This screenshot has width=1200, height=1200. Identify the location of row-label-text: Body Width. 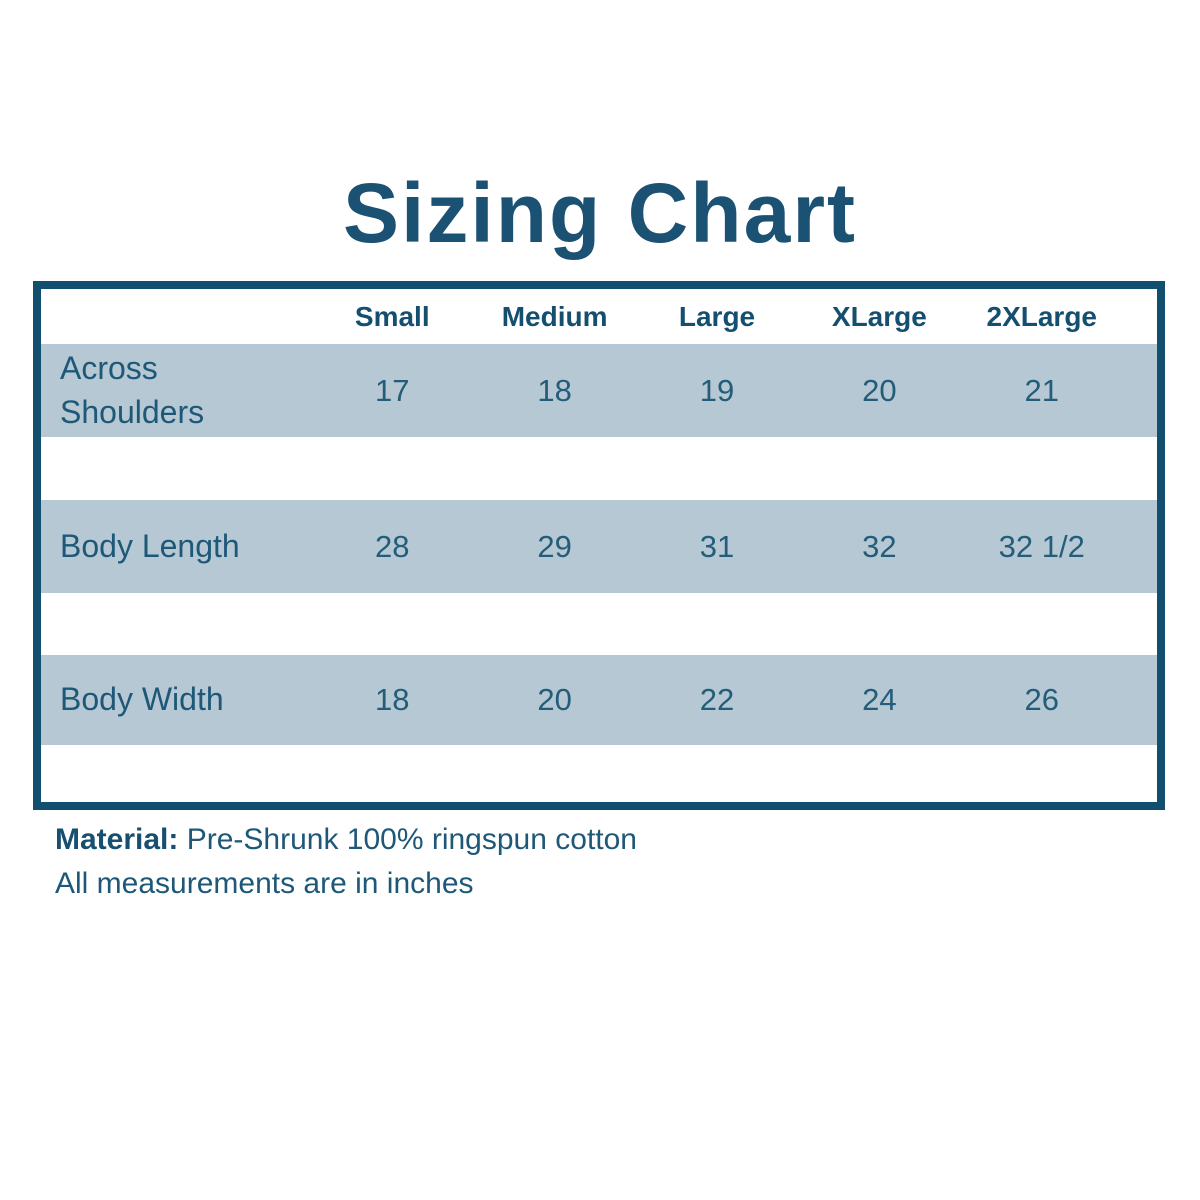
(142, 699).